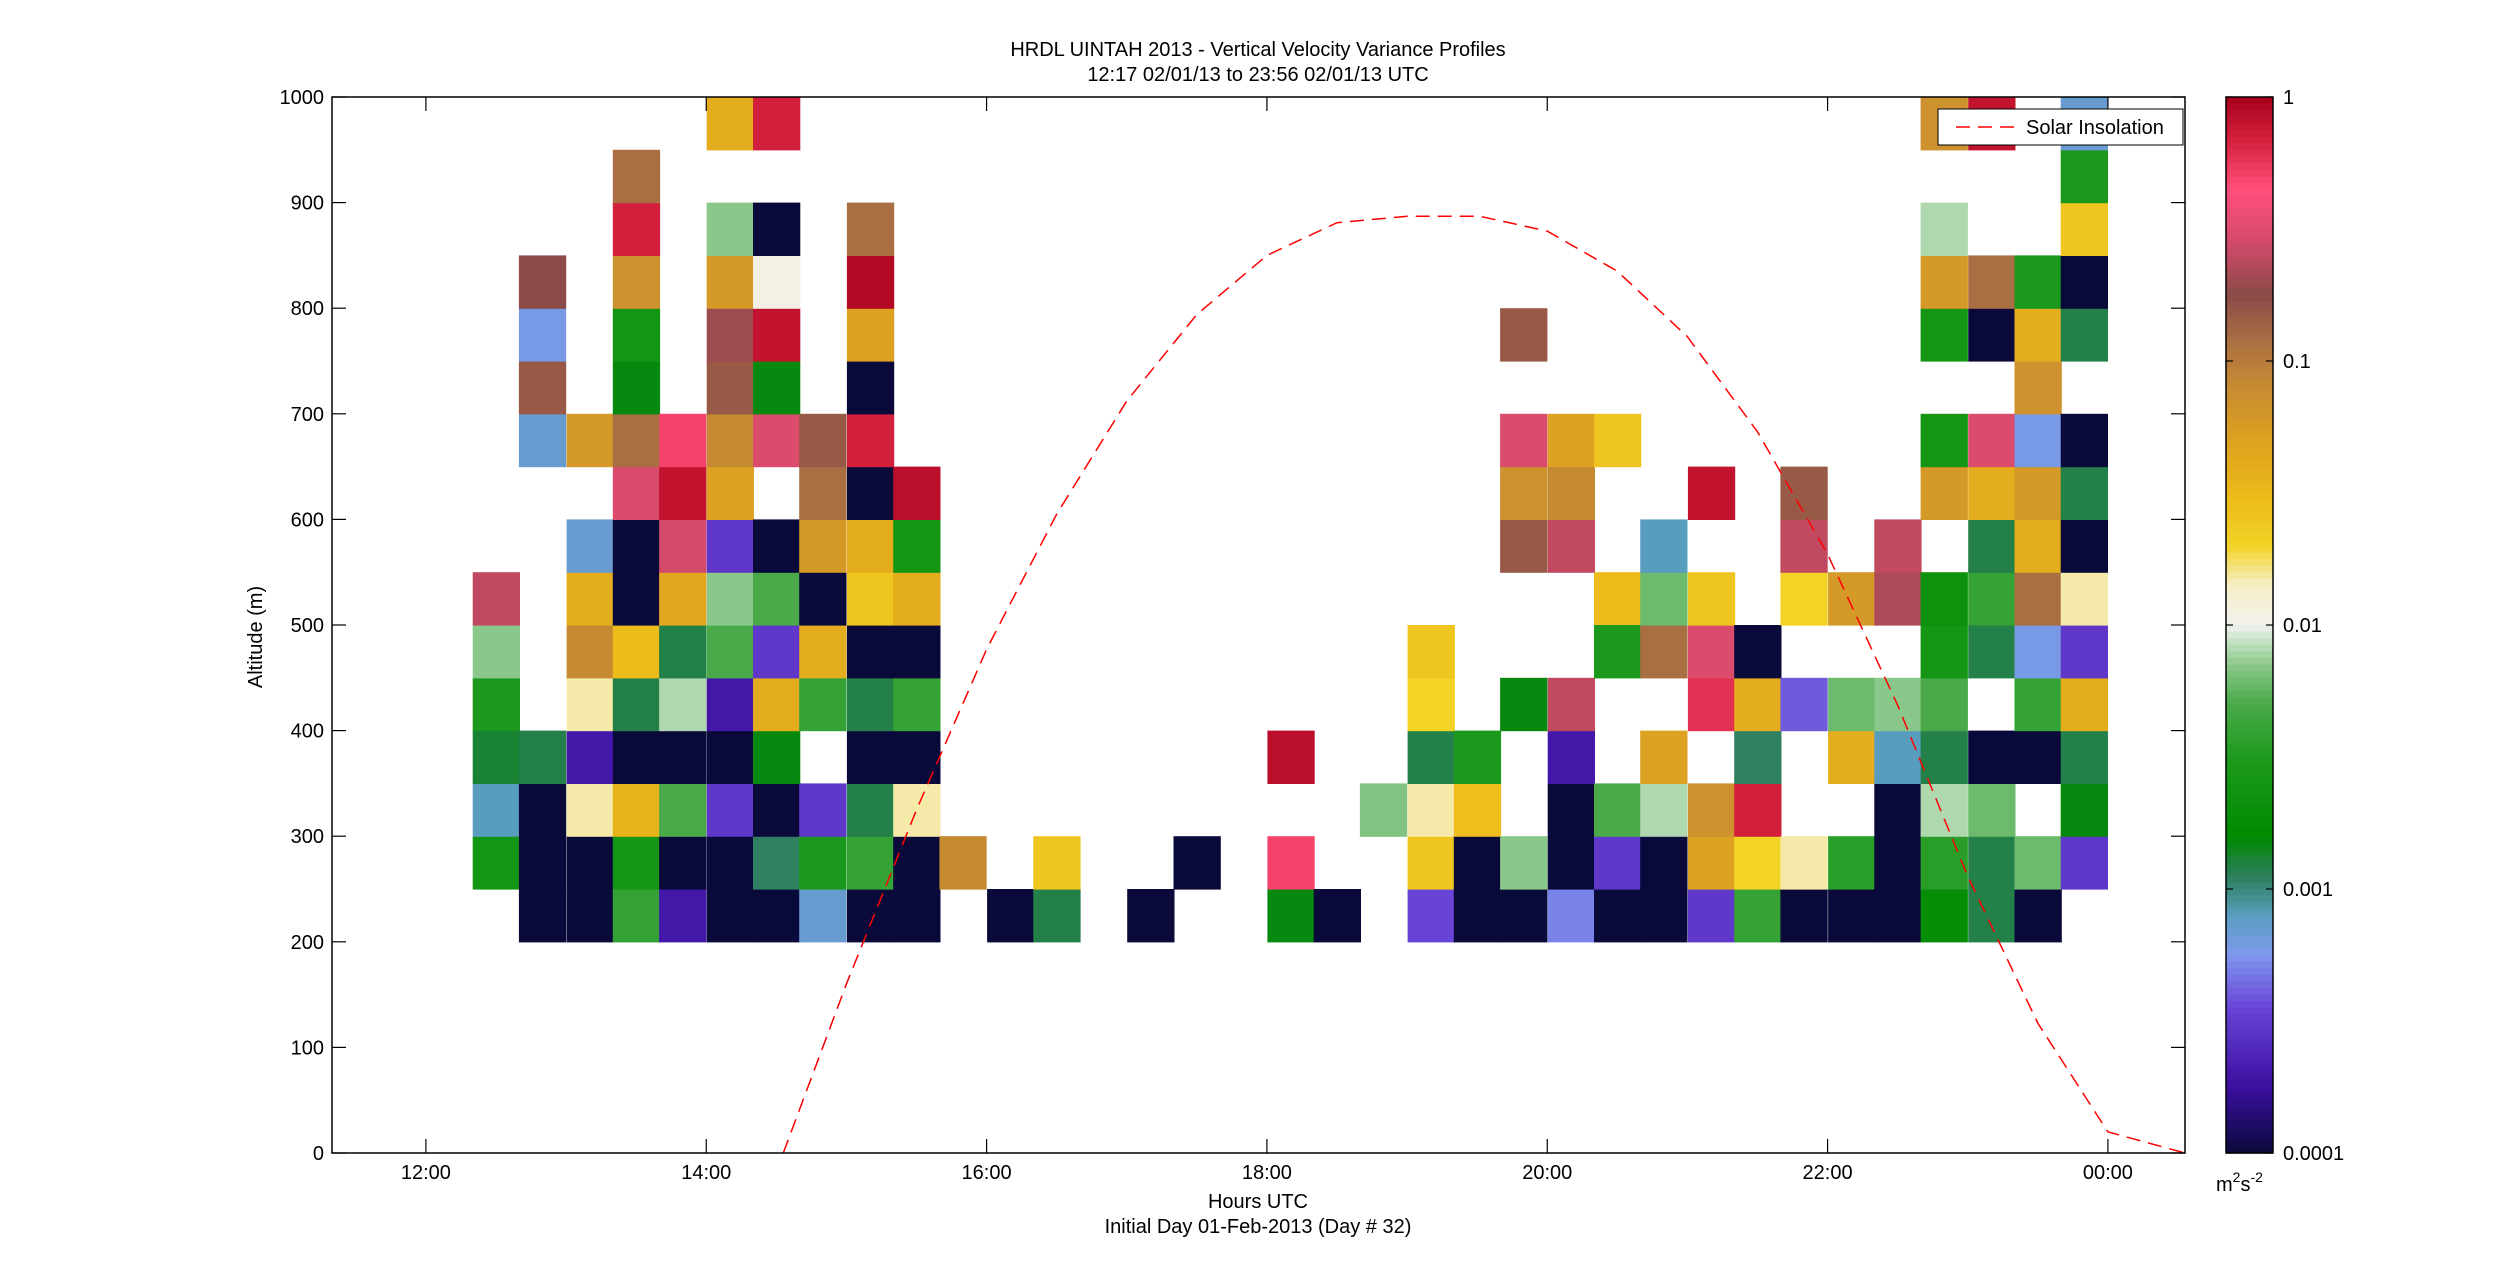 This screenshot has width=2515, height=1282. What do you see at coordinates (2060, 127) in the screenshot?
I see `legend: Solar Insolation` at bounding box center [2060, 127].